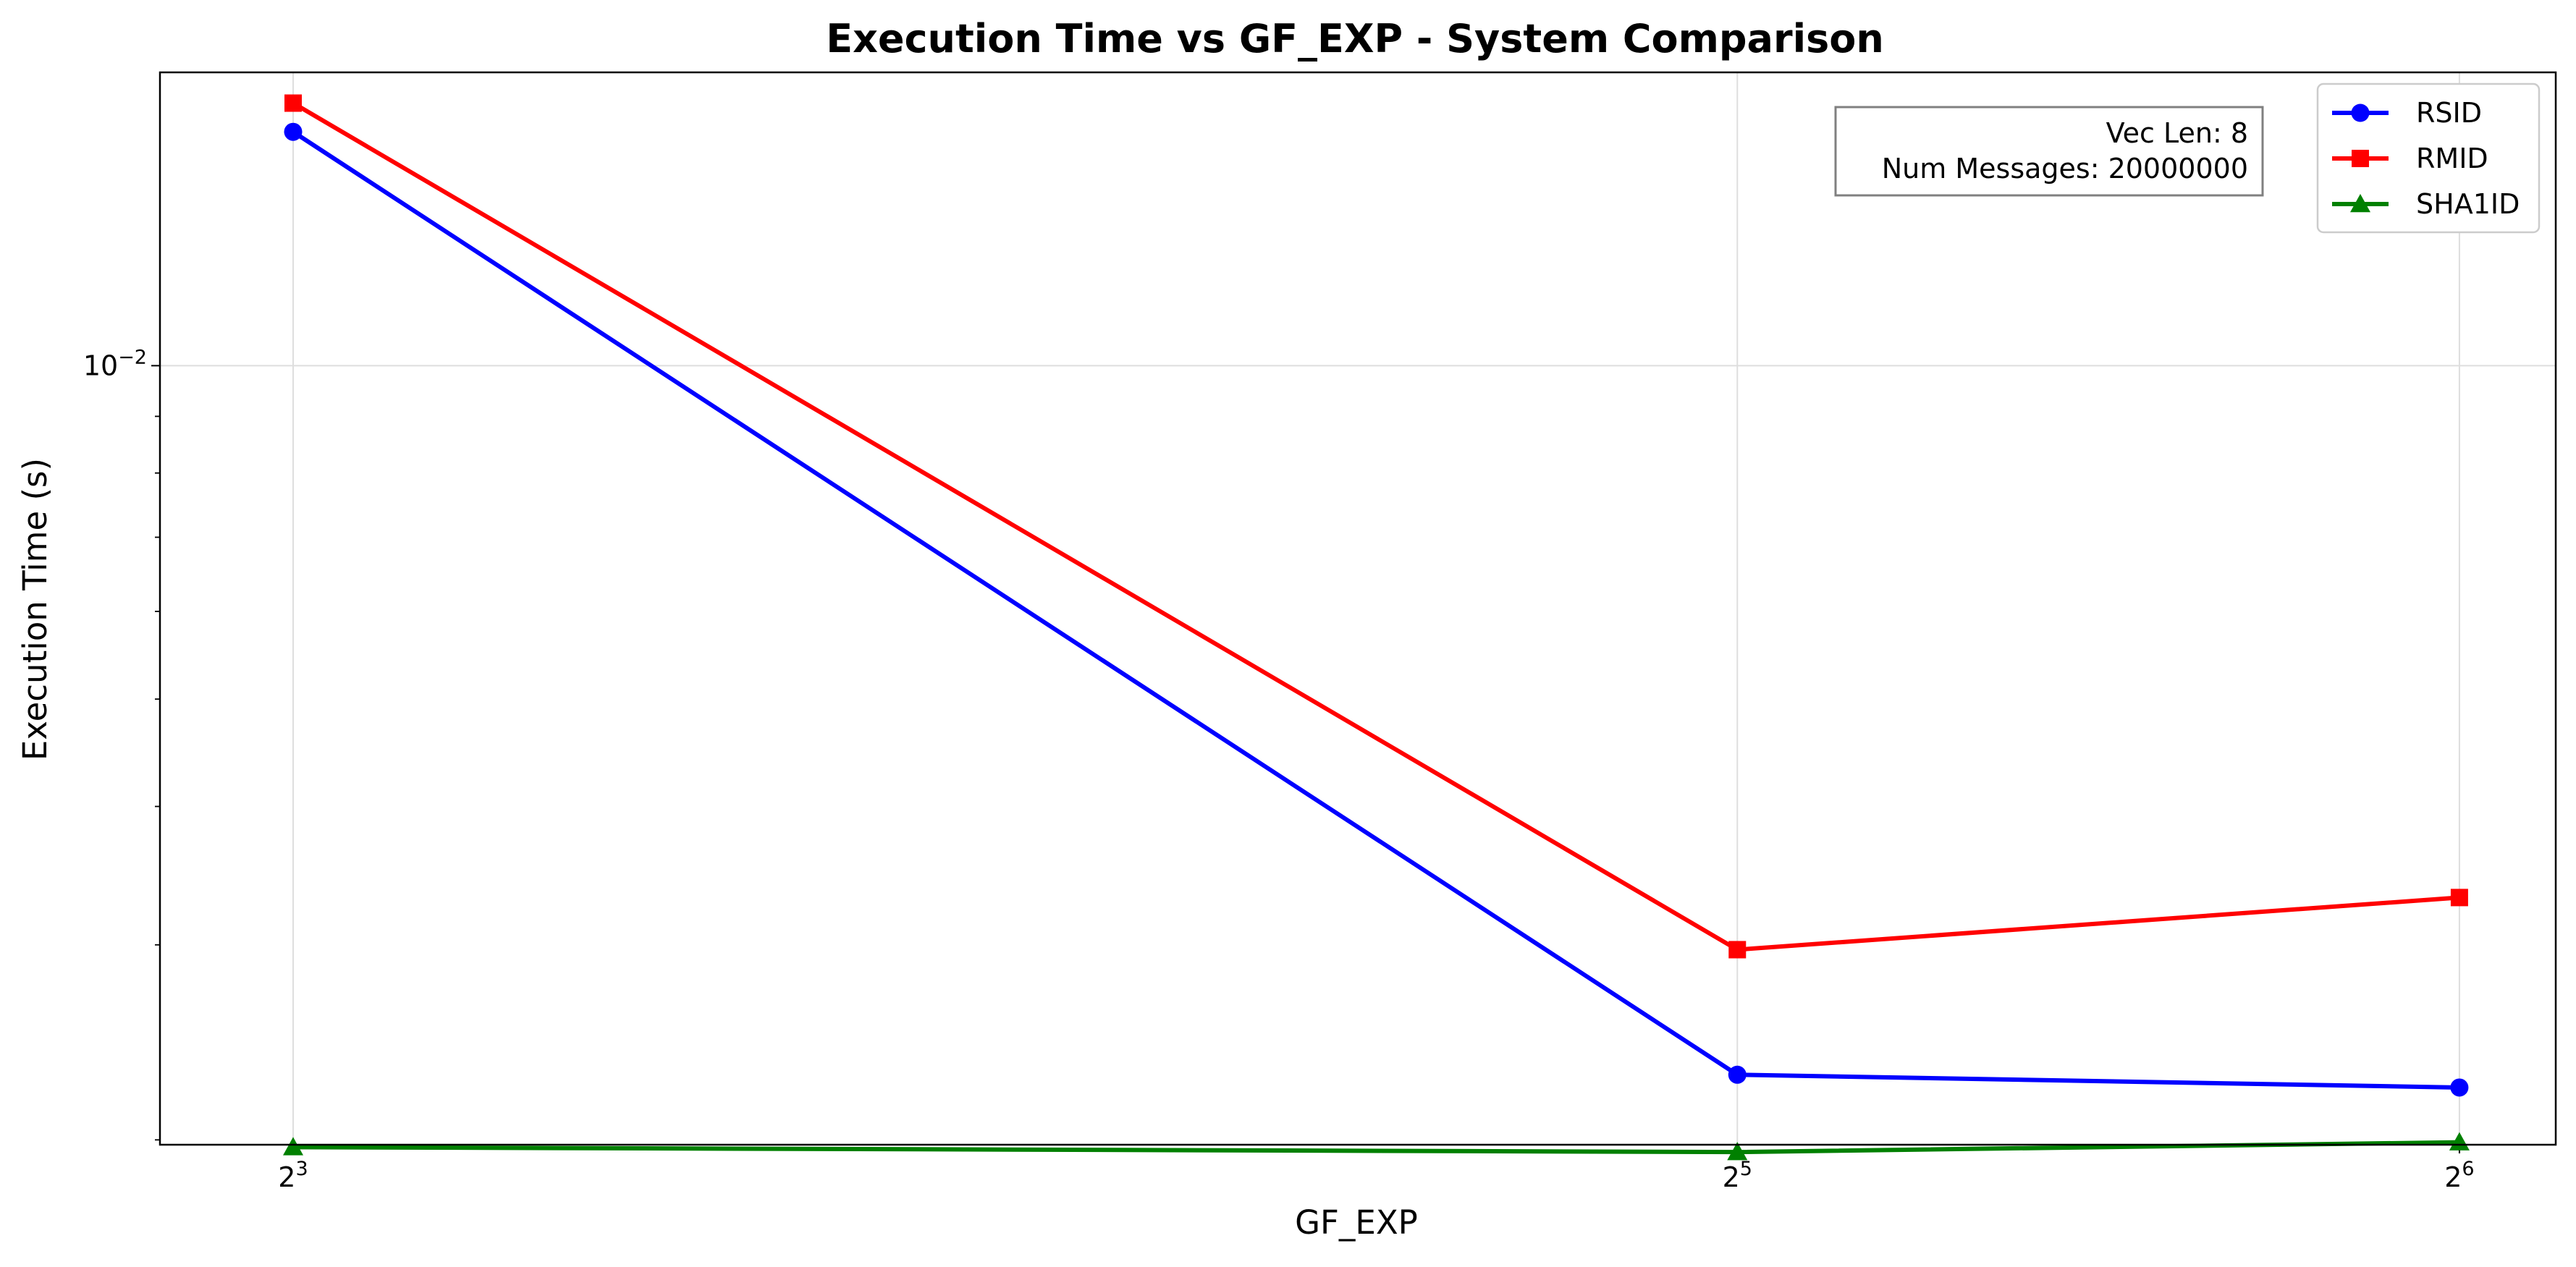 The height and width of the screenshot is (1267, 2576). Describe the element at coordinates (35, 609) in the screenshot. I see `y-axis-label: Execution Time (s)` at that location.